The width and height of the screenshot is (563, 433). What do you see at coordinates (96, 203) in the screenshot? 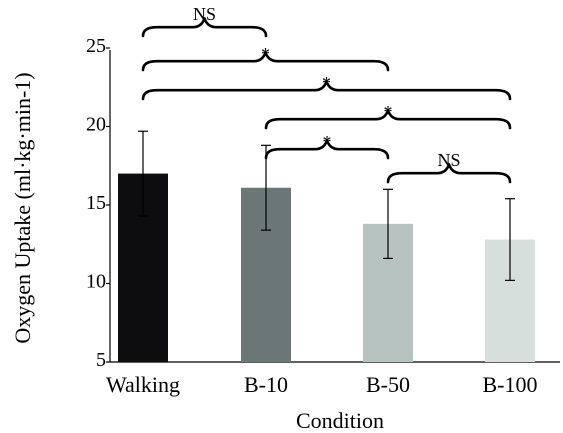
I see `y-tick-label: 15` at bounding box center [96, 203].